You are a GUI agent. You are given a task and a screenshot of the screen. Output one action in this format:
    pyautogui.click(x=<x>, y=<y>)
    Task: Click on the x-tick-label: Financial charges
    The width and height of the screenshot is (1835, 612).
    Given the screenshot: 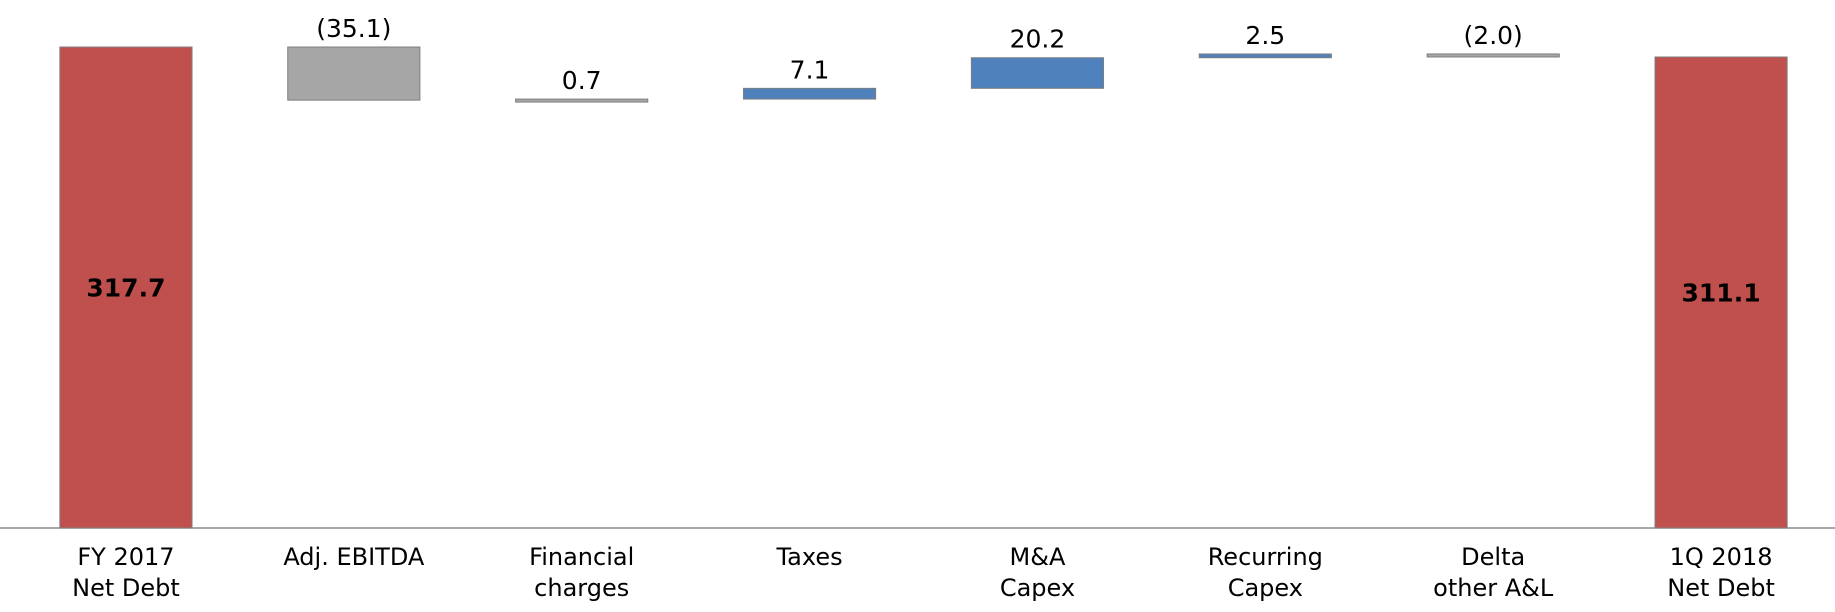 What is the action you would take?
    pyautogui.click(x=582, y=572)
    